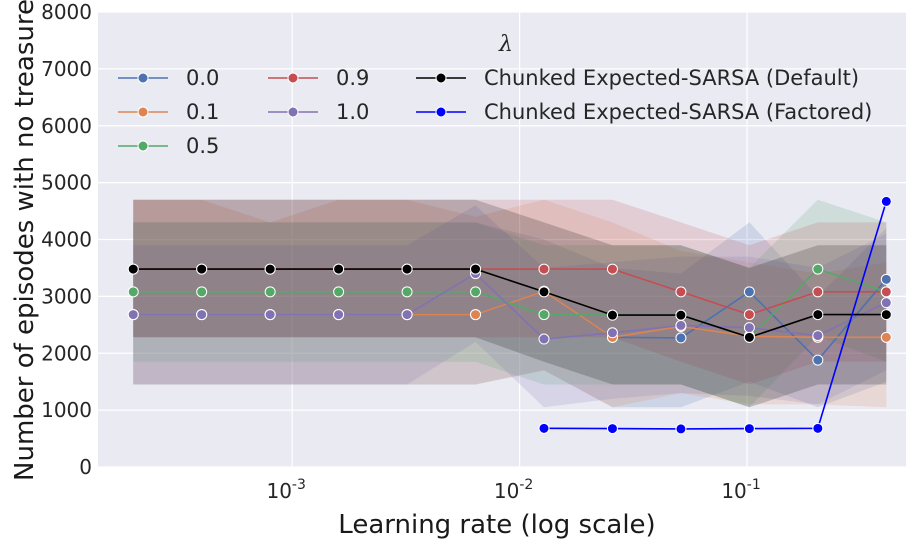 The width and height of the screenshot is (912, 544). Describe the element at coordinates (202, 112) in the screenshot. I see `legend-label: 0.1` at that location.